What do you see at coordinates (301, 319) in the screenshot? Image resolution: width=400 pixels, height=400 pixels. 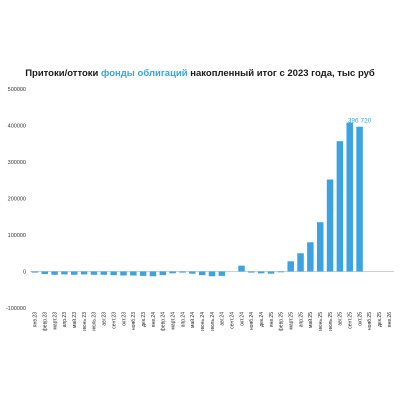 I see `x-tick-label: апр.25` at bounding box center [301, 319].